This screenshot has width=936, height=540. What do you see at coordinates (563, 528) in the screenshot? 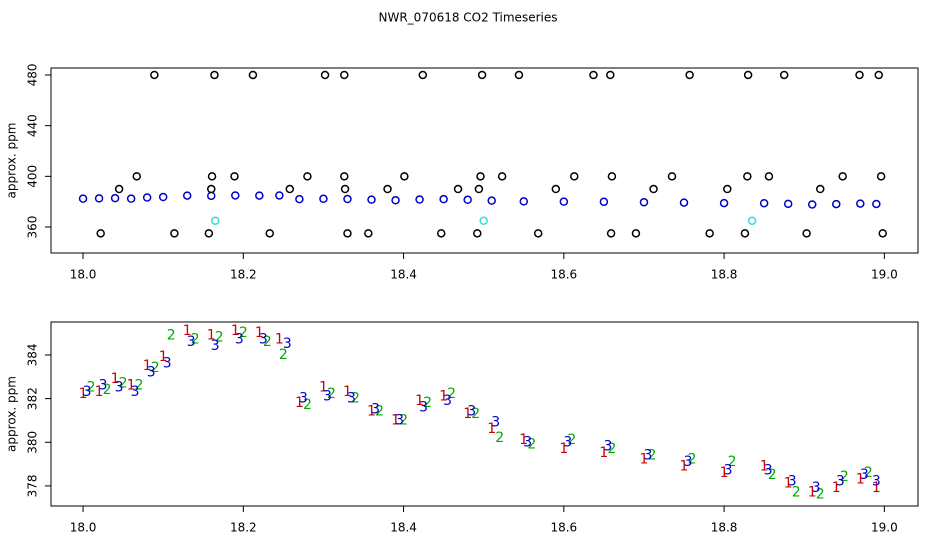
I see `x-tick-label: 18.6` at bounding box center [563, 528].